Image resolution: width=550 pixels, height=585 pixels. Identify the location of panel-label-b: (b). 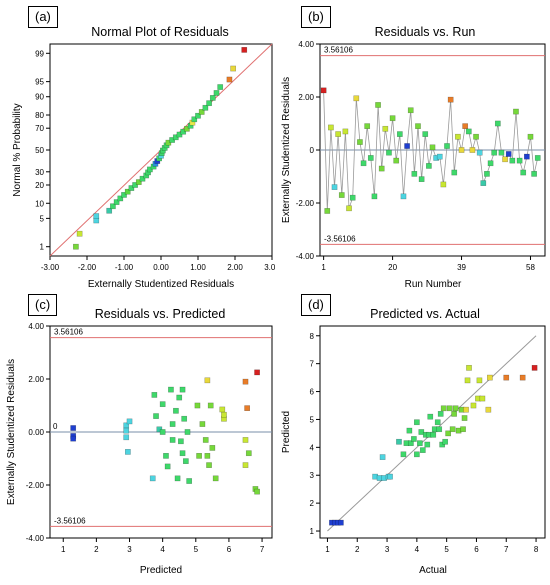
(316, 17).